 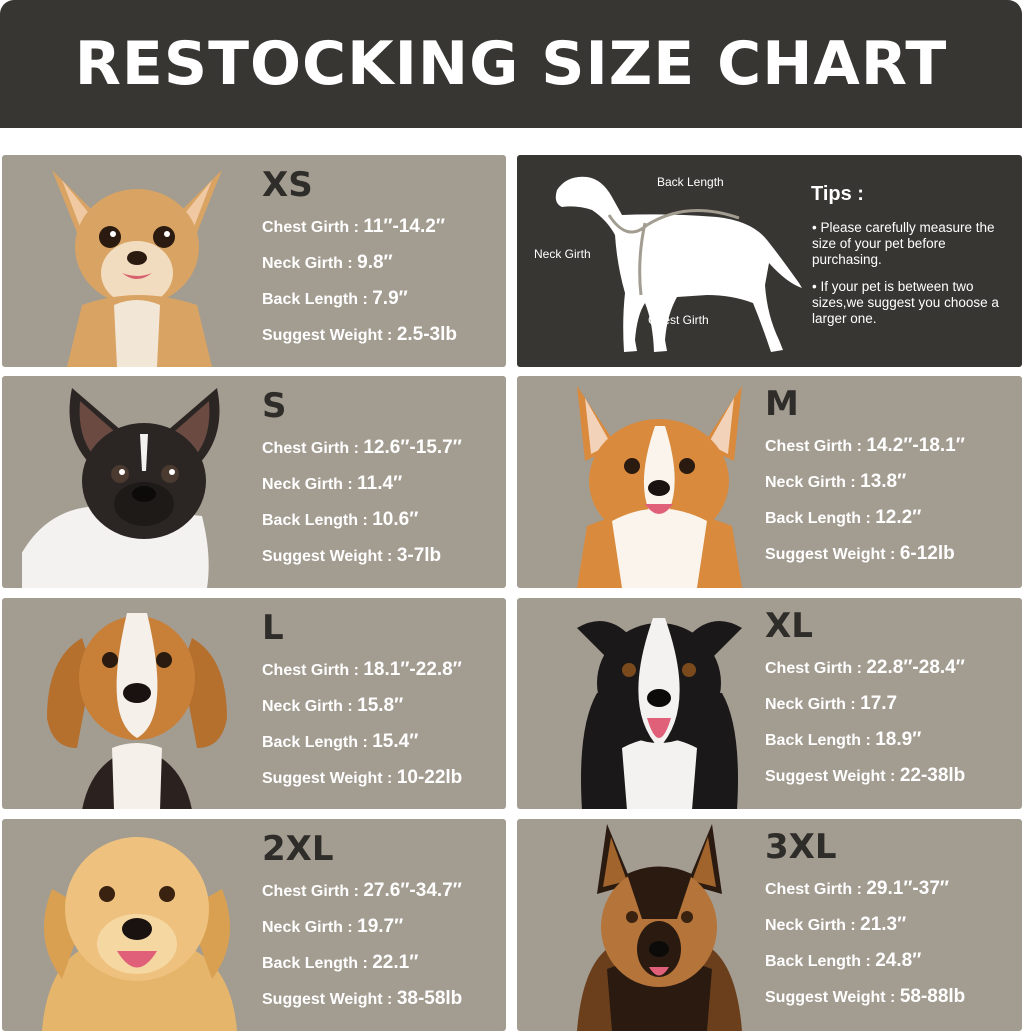 What do you see at coordinates (690, 182) in the screenshot?
I see `back-length-label: Back Length` at bounding box center [690, 182].